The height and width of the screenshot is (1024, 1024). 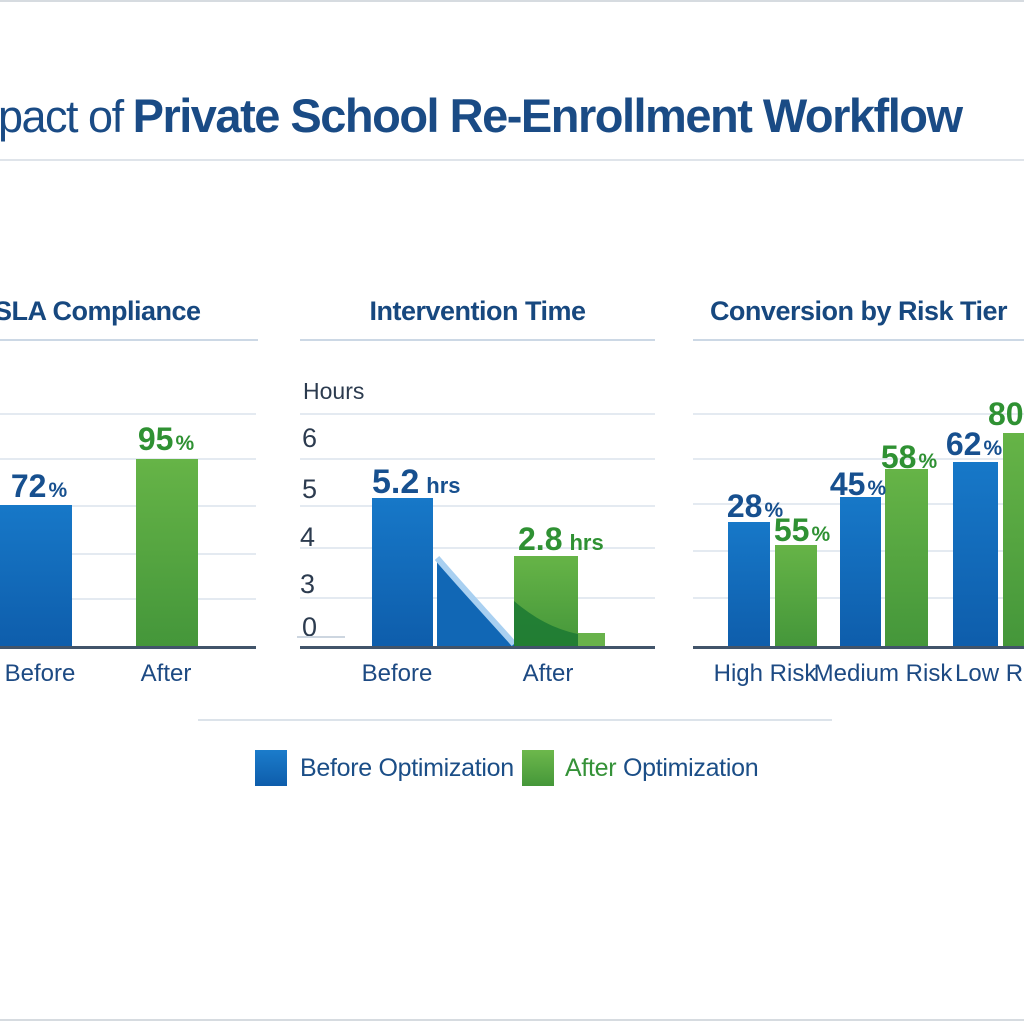 What do you see at coordinates (858, 647) in the screenshot?
I see `conversion-axis-baseline` at bounding box center [858, 647].